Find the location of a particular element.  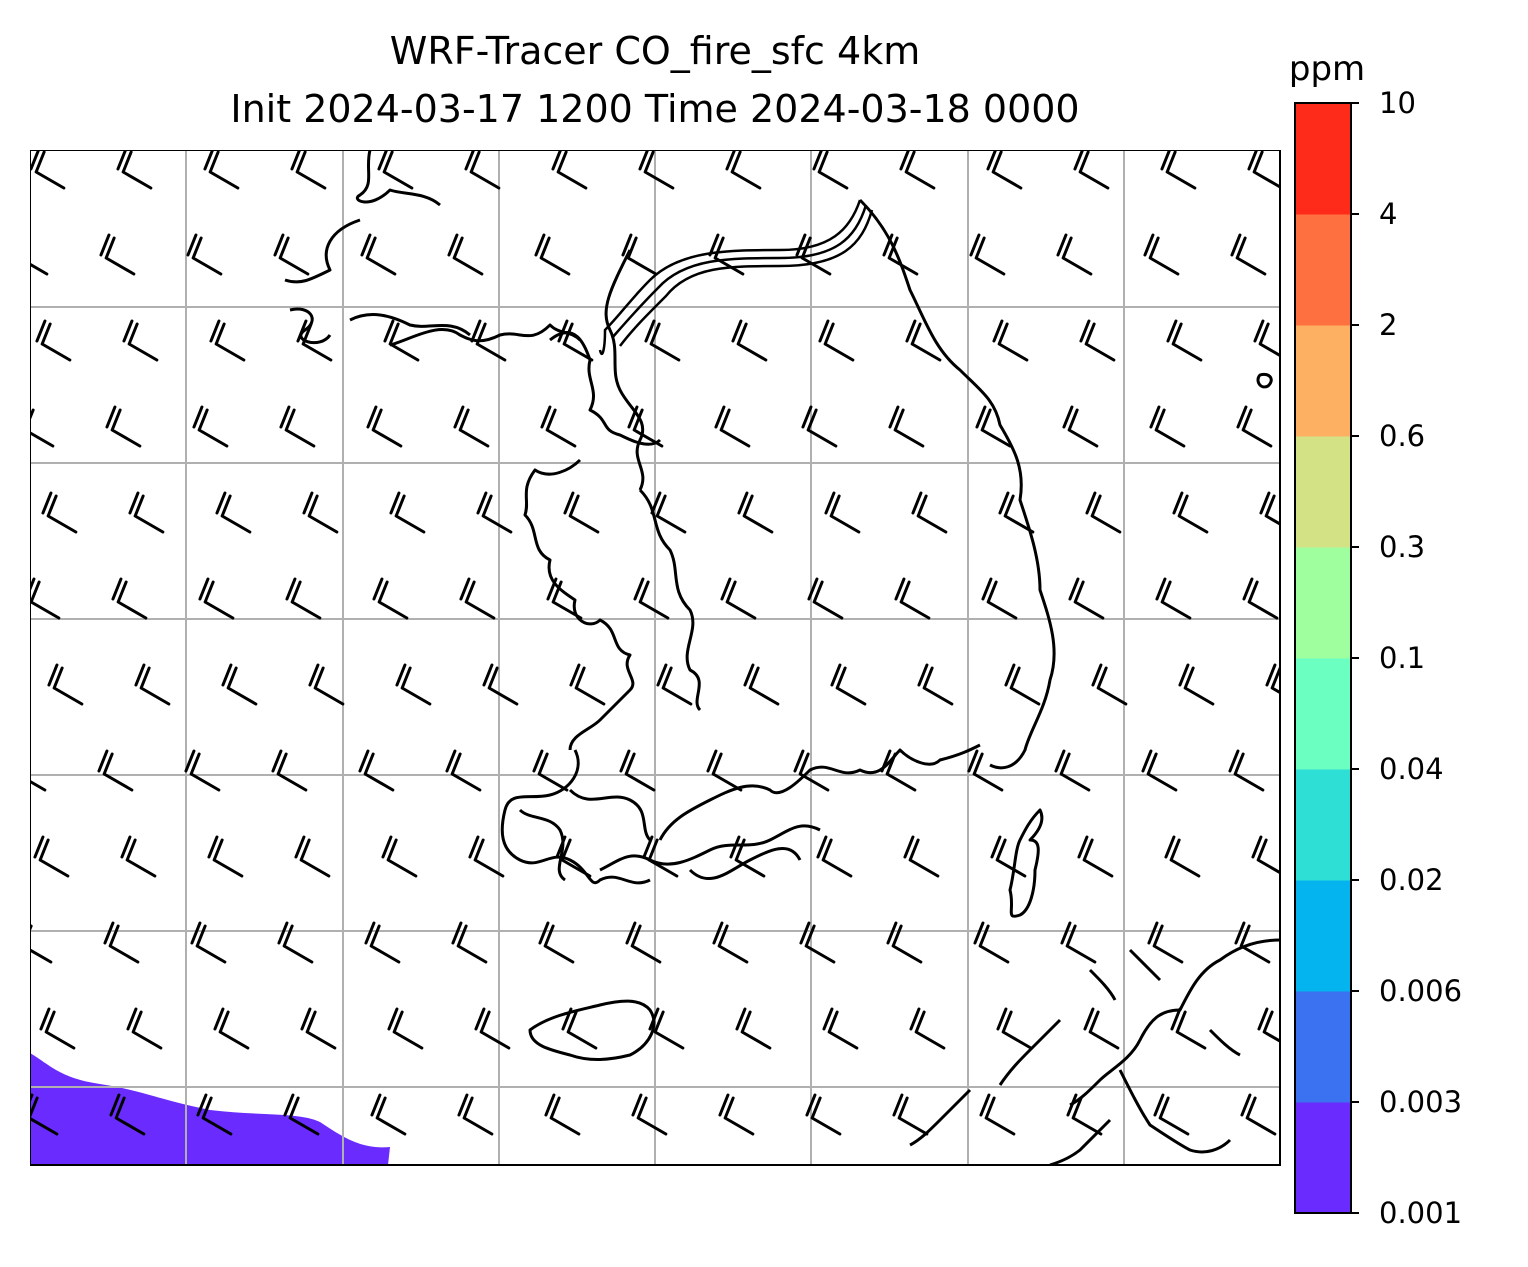

colorbar-tick-label: 4 is located at coordinates (1388, 214).